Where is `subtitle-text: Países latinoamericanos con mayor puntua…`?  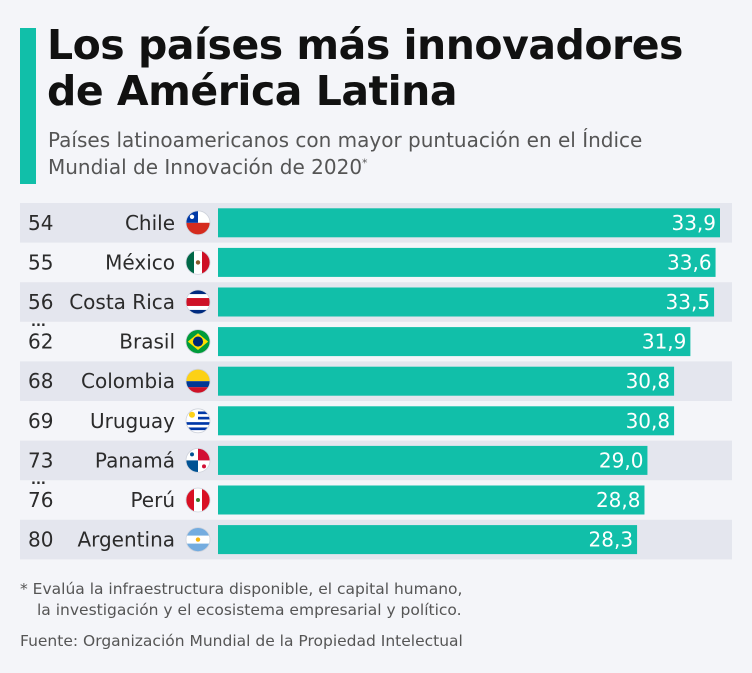
subtitle-text: Países latinoamericanos con mayor puntua… is located at coordinates (345, 153).